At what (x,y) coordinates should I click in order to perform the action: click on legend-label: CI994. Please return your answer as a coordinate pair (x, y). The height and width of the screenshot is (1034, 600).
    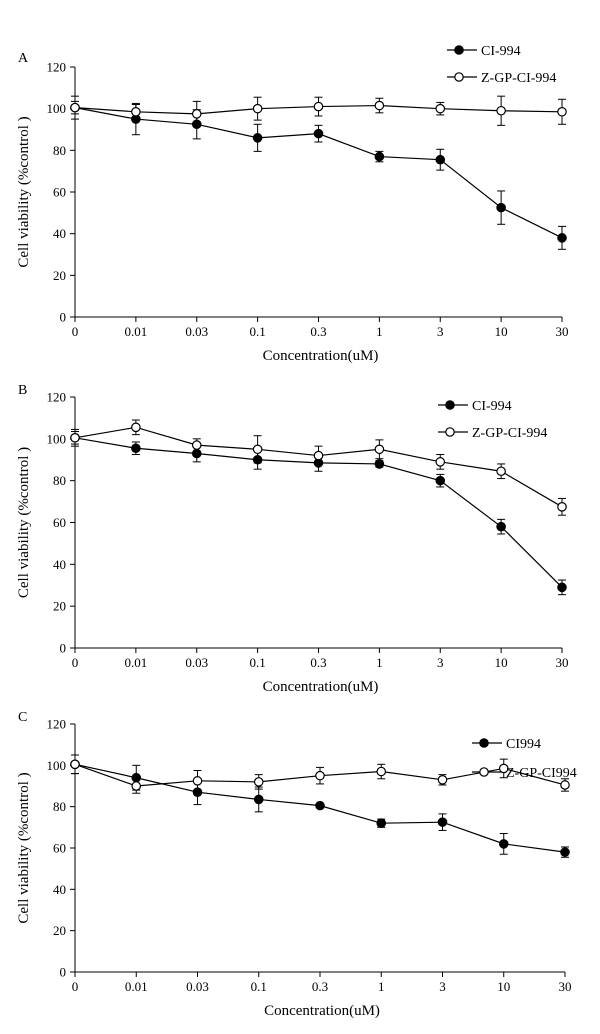
    Looking at the image, I should click on (523, 744).